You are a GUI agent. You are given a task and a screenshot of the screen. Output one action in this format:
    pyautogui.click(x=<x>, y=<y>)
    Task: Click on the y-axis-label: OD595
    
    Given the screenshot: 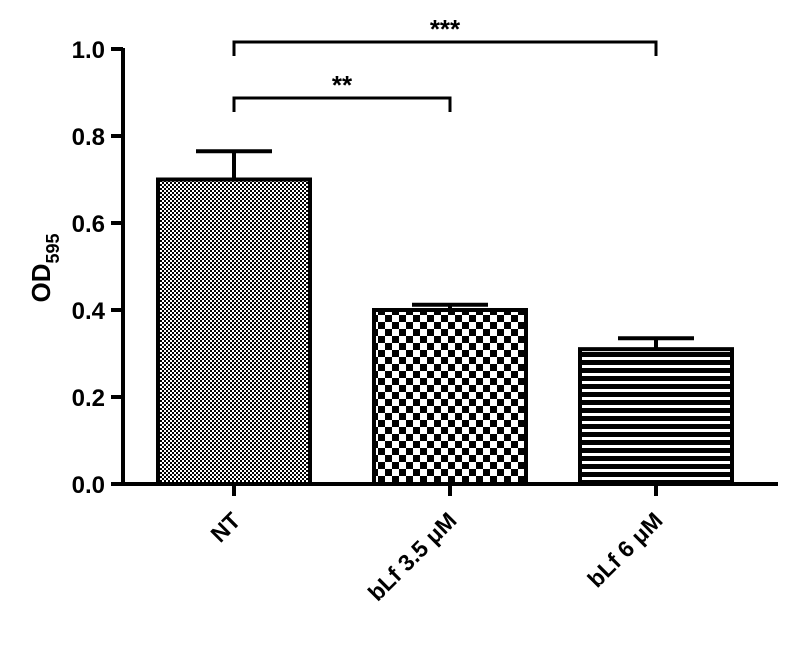 What is the action you would take?
    pyautogui.click(x=44, y=267)
    